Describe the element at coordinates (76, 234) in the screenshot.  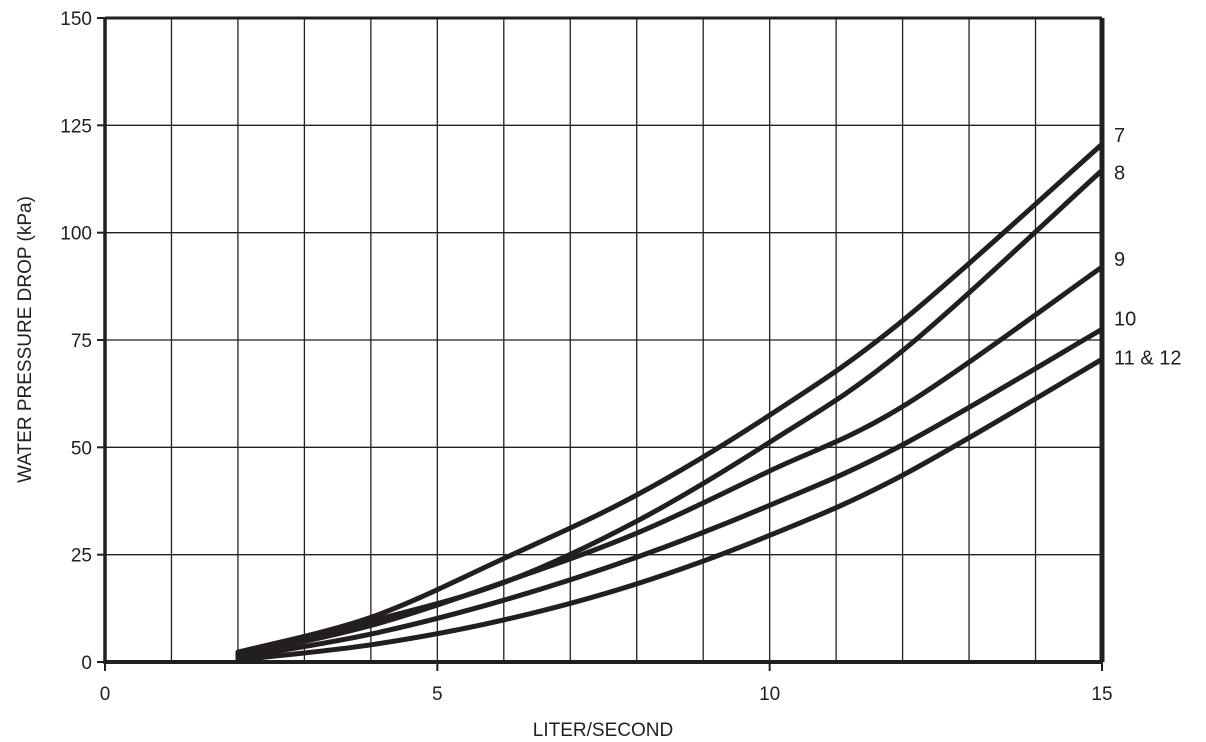
I see `y-tick-label: 100` at that location.